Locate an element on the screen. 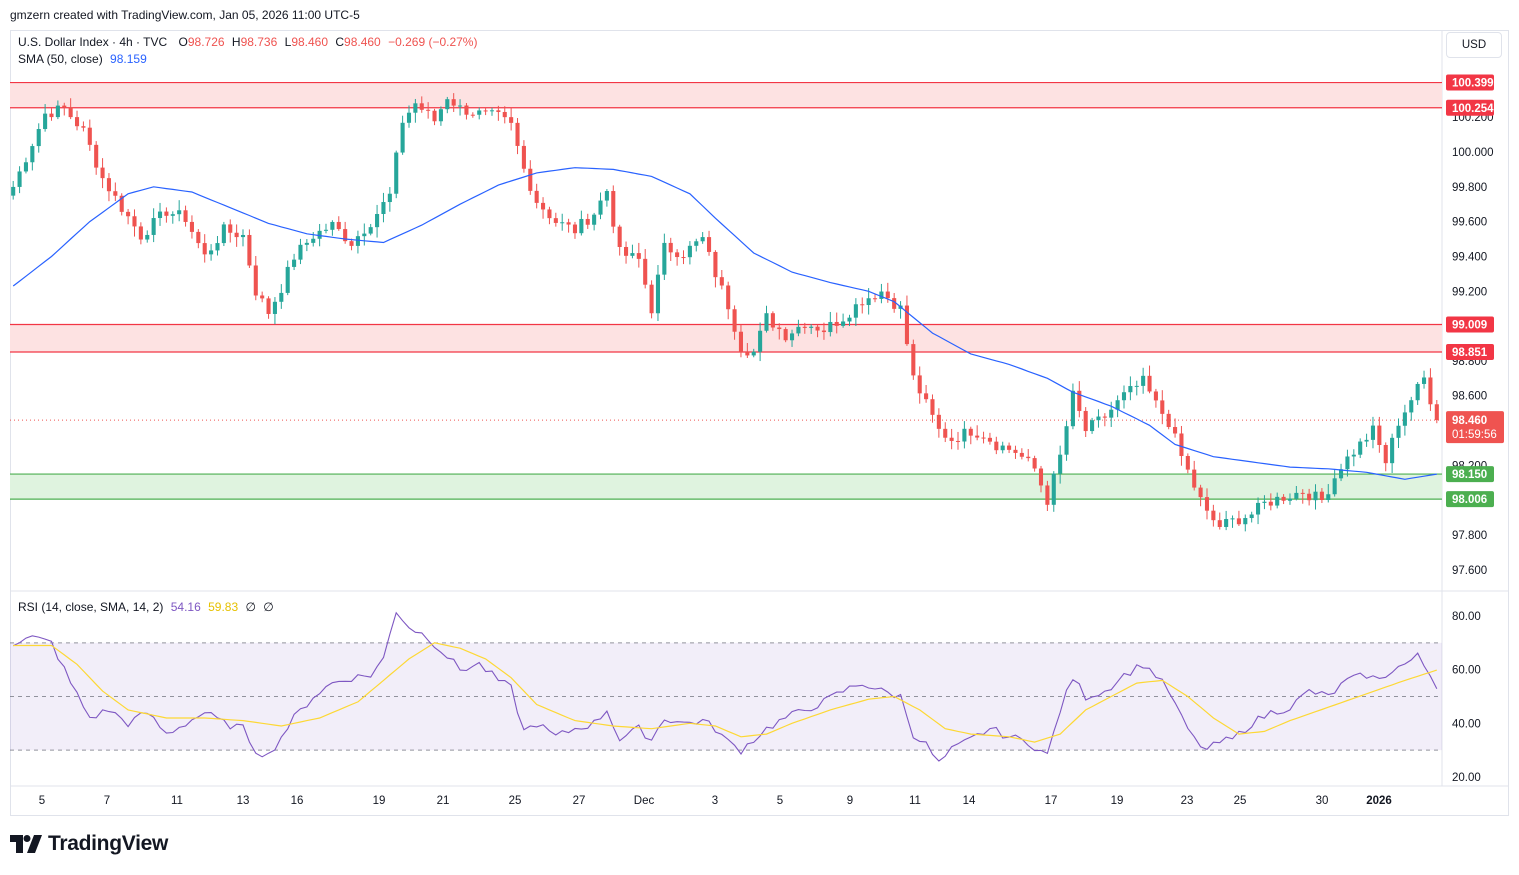 The height and width of the screenshot is (875, 1519). time-tick-label-14: 14 is located at coordinates (969, 801).